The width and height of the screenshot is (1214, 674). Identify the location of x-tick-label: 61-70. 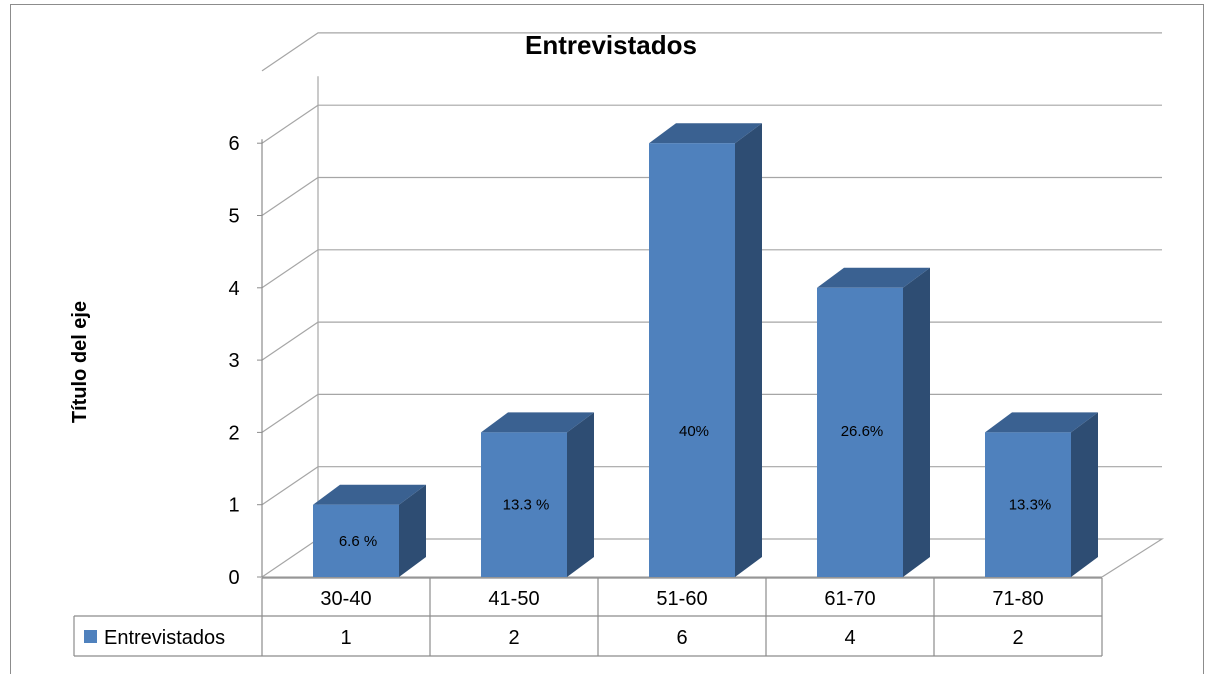
(849, 599).